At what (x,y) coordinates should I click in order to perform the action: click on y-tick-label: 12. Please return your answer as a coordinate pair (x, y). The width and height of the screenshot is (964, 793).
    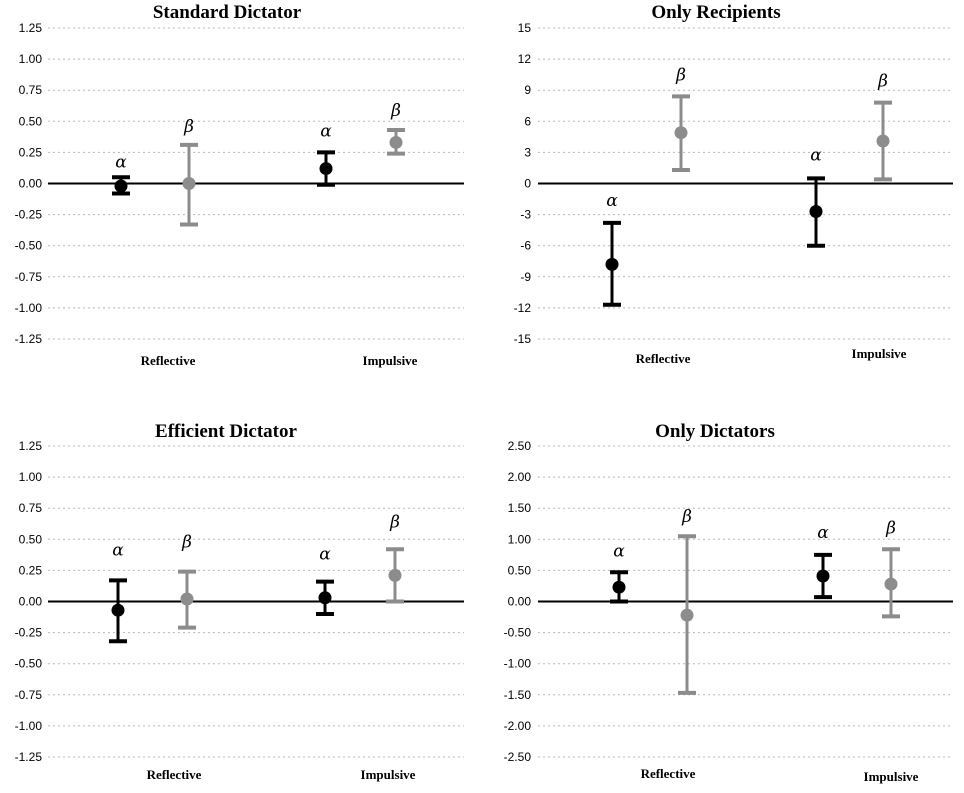
    Looking at the image, I should click on (525, 59).